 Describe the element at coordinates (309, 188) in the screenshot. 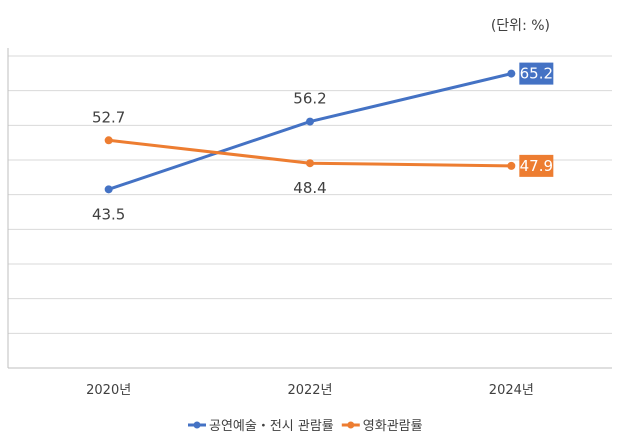

I see `data-label: 48.4` at that location.